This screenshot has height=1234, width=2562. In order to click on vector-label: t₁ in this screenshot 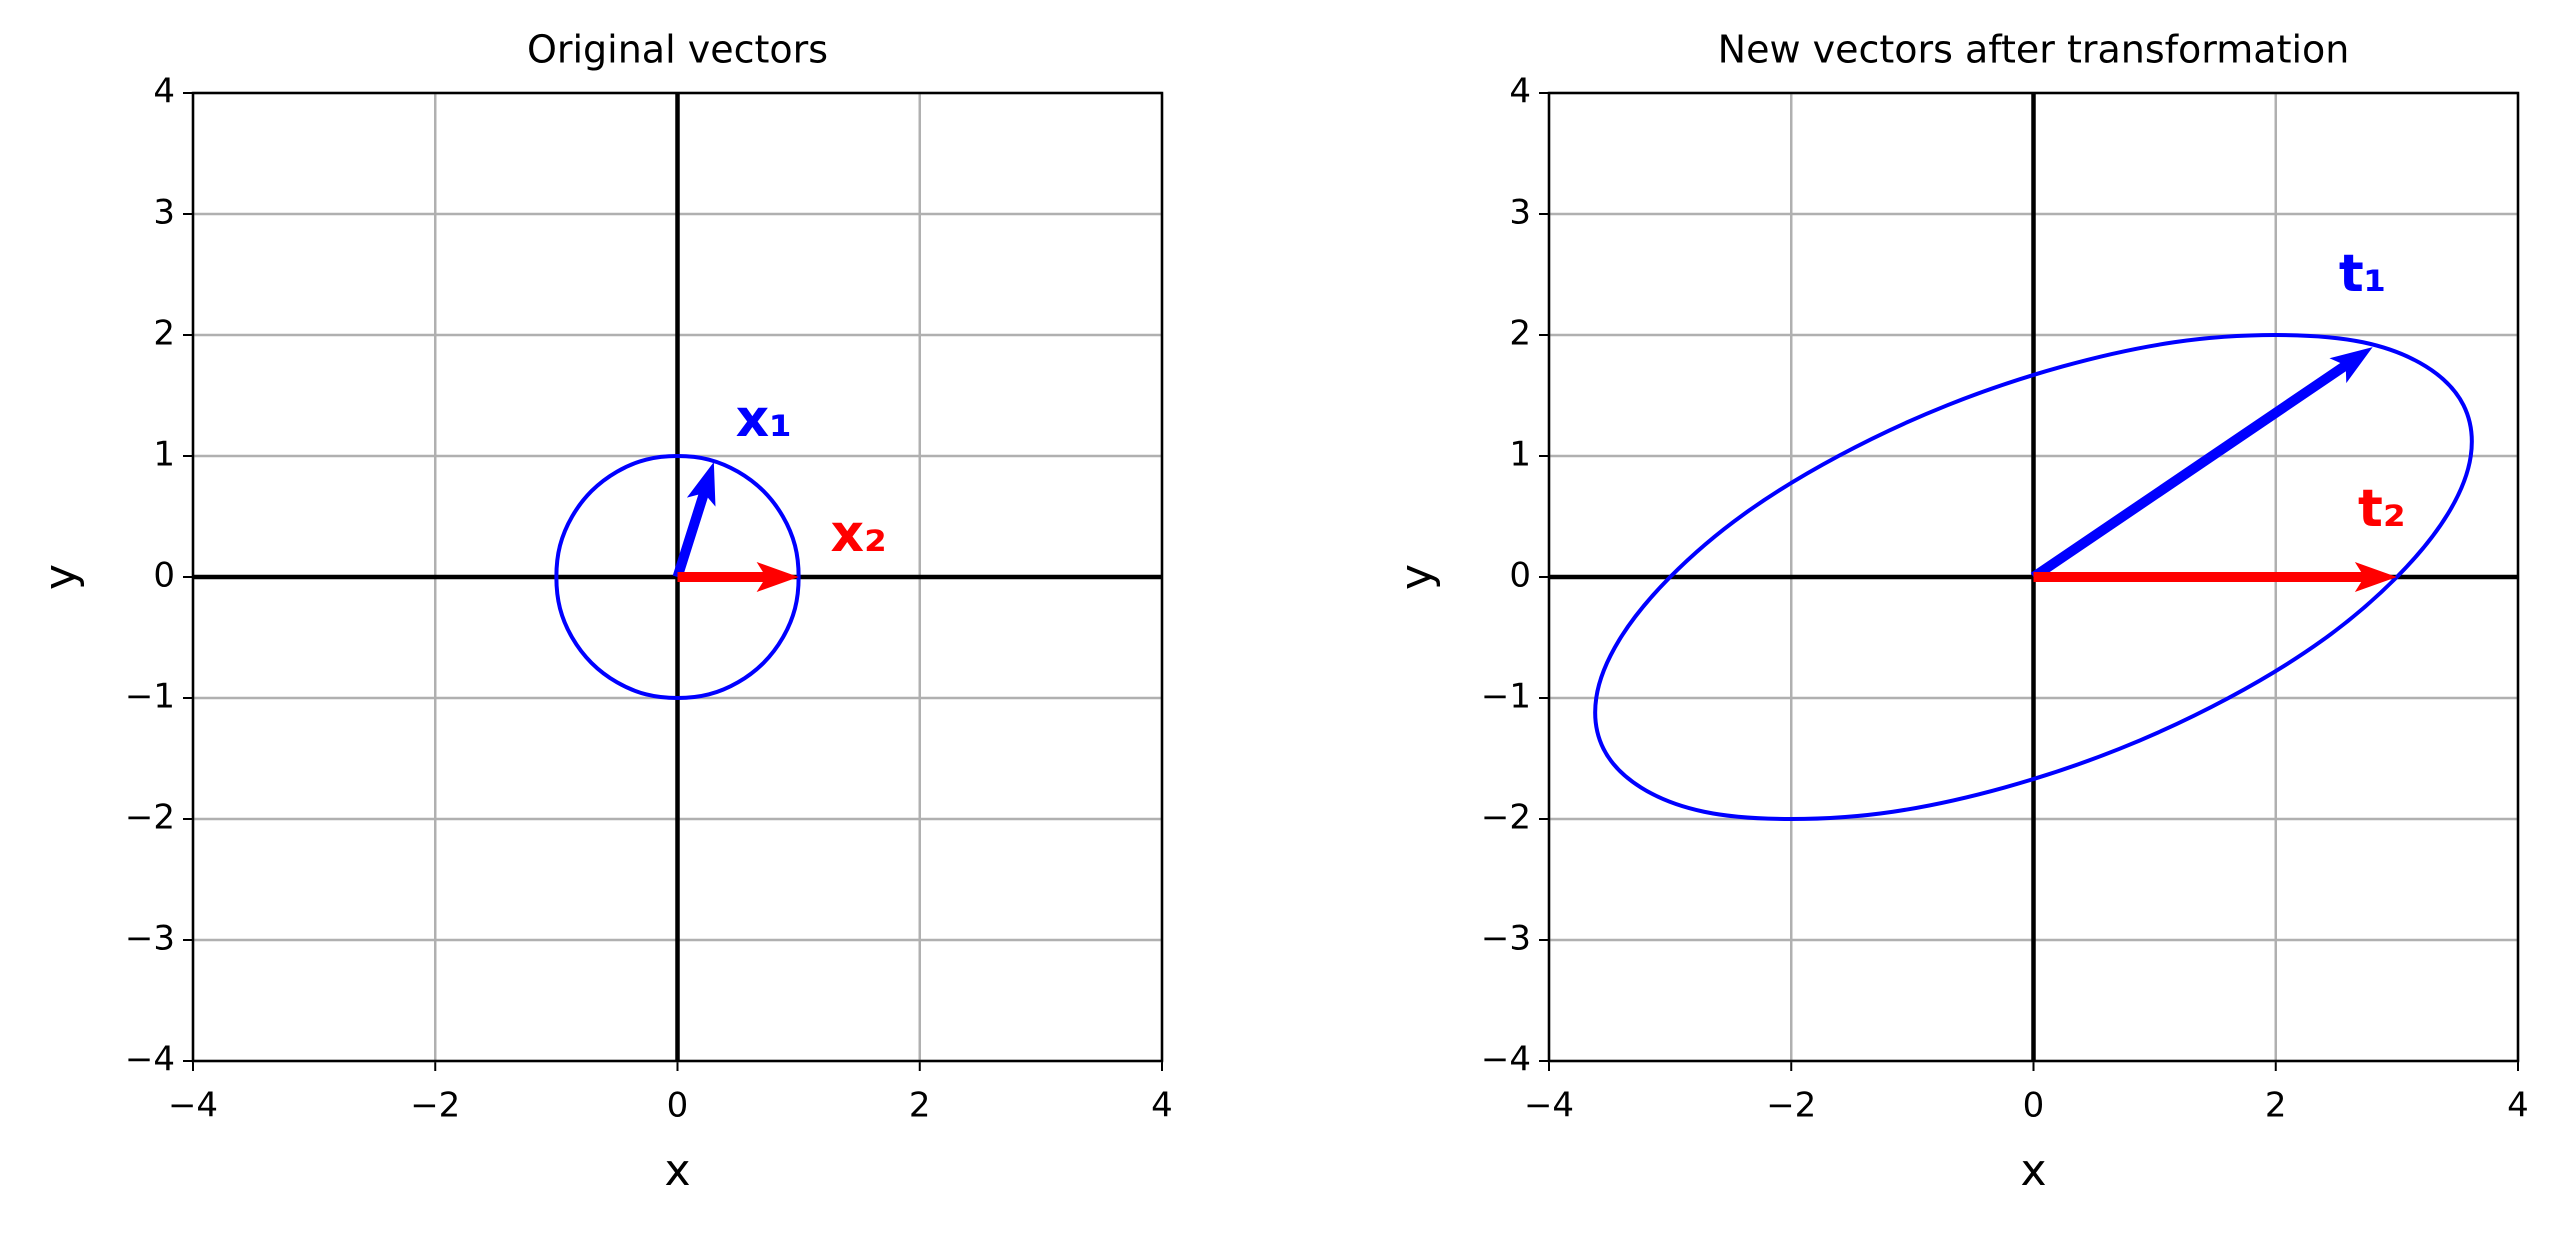, I will do `click(2363, 274)`.